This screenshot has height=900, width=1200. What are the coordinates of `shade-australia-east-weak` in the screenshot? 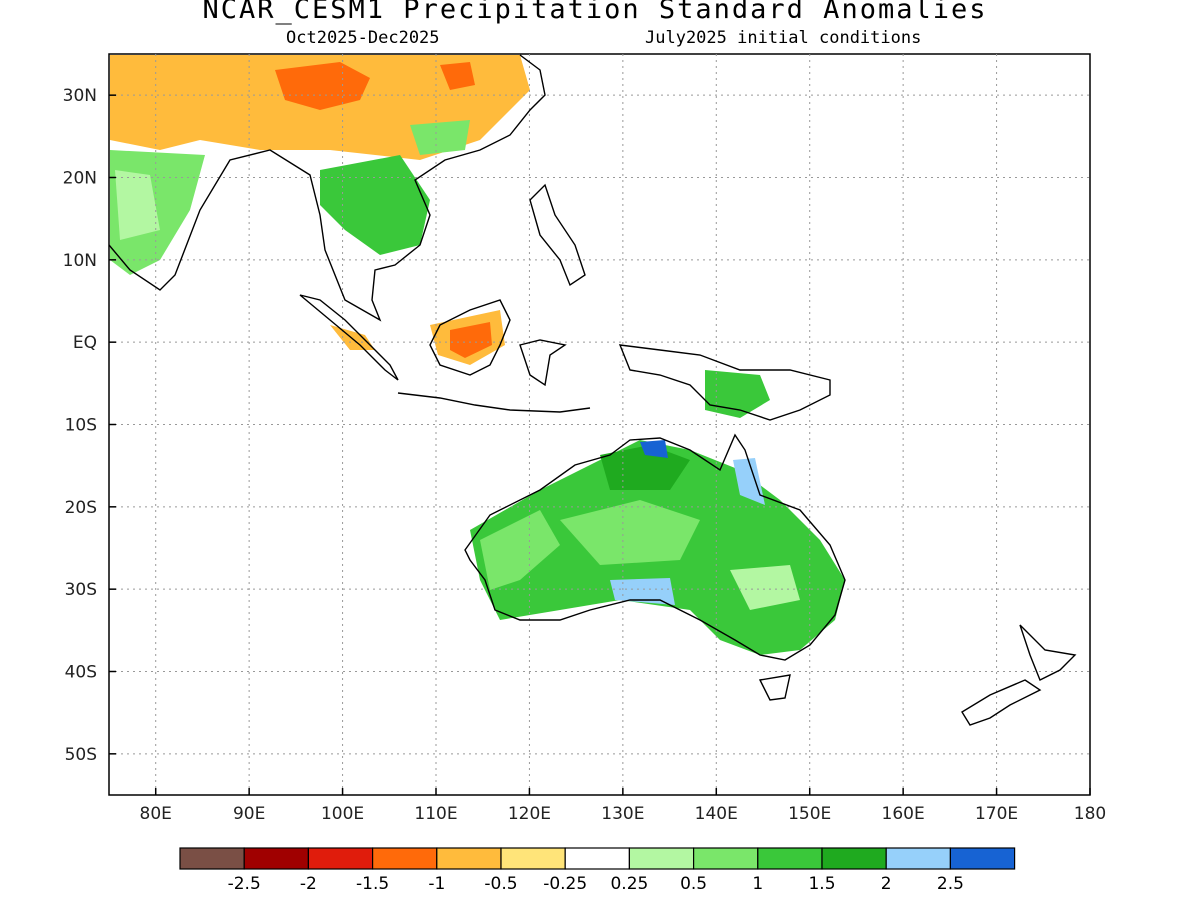 It's located at (765, 587).